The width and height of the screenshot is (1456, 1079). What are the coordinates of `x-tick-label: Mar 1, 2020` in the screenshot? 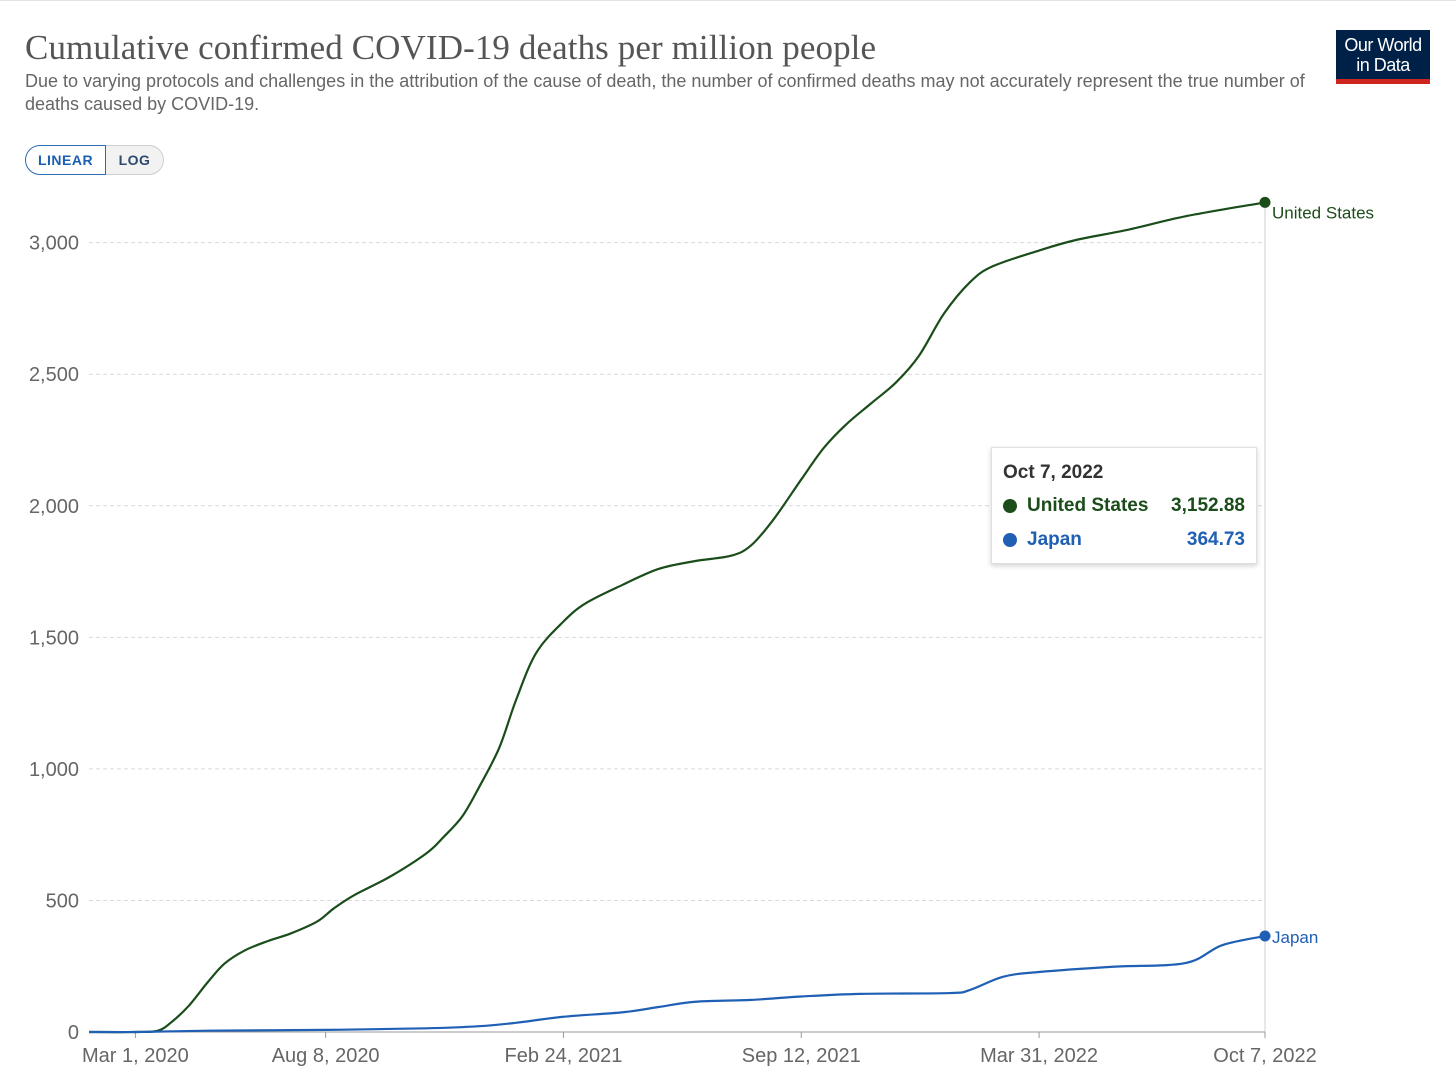 It's located at (135, 1056).